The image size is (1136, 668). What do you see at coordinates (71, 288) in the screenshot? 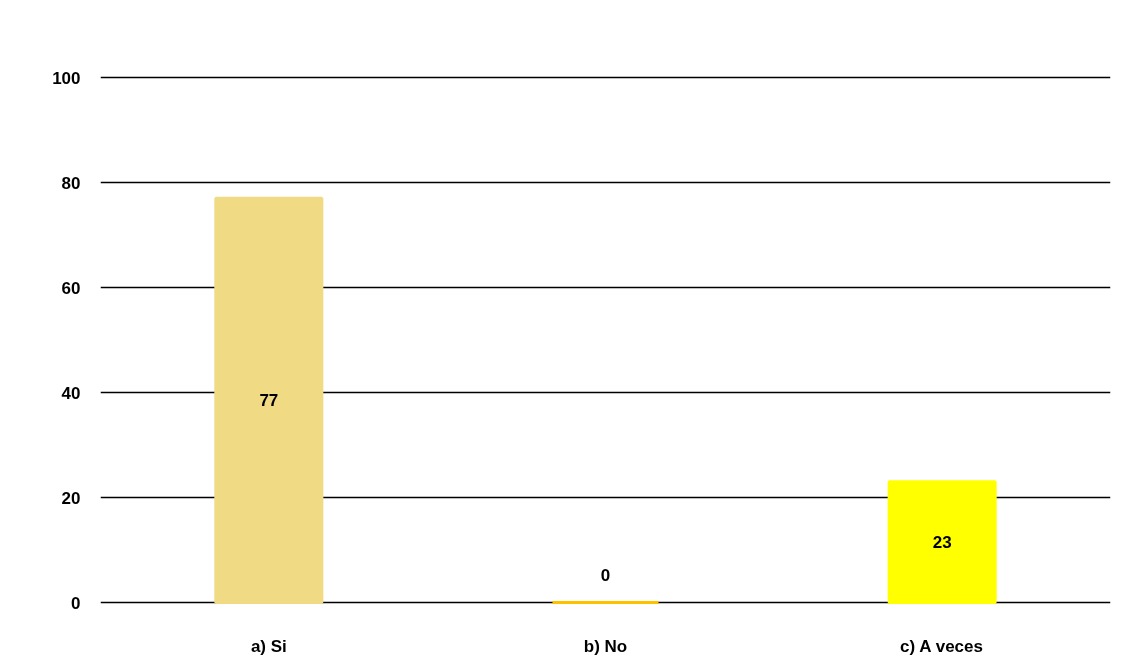
I see `y-tick-label: 60` at bounding box center [71, 288].